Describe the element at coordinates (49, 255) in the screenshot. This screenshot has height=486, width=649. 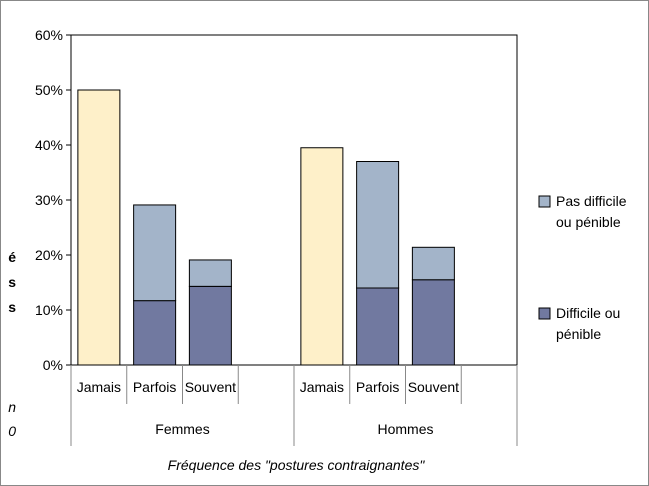
I see `y-tick-label-2: 20%` at that location.